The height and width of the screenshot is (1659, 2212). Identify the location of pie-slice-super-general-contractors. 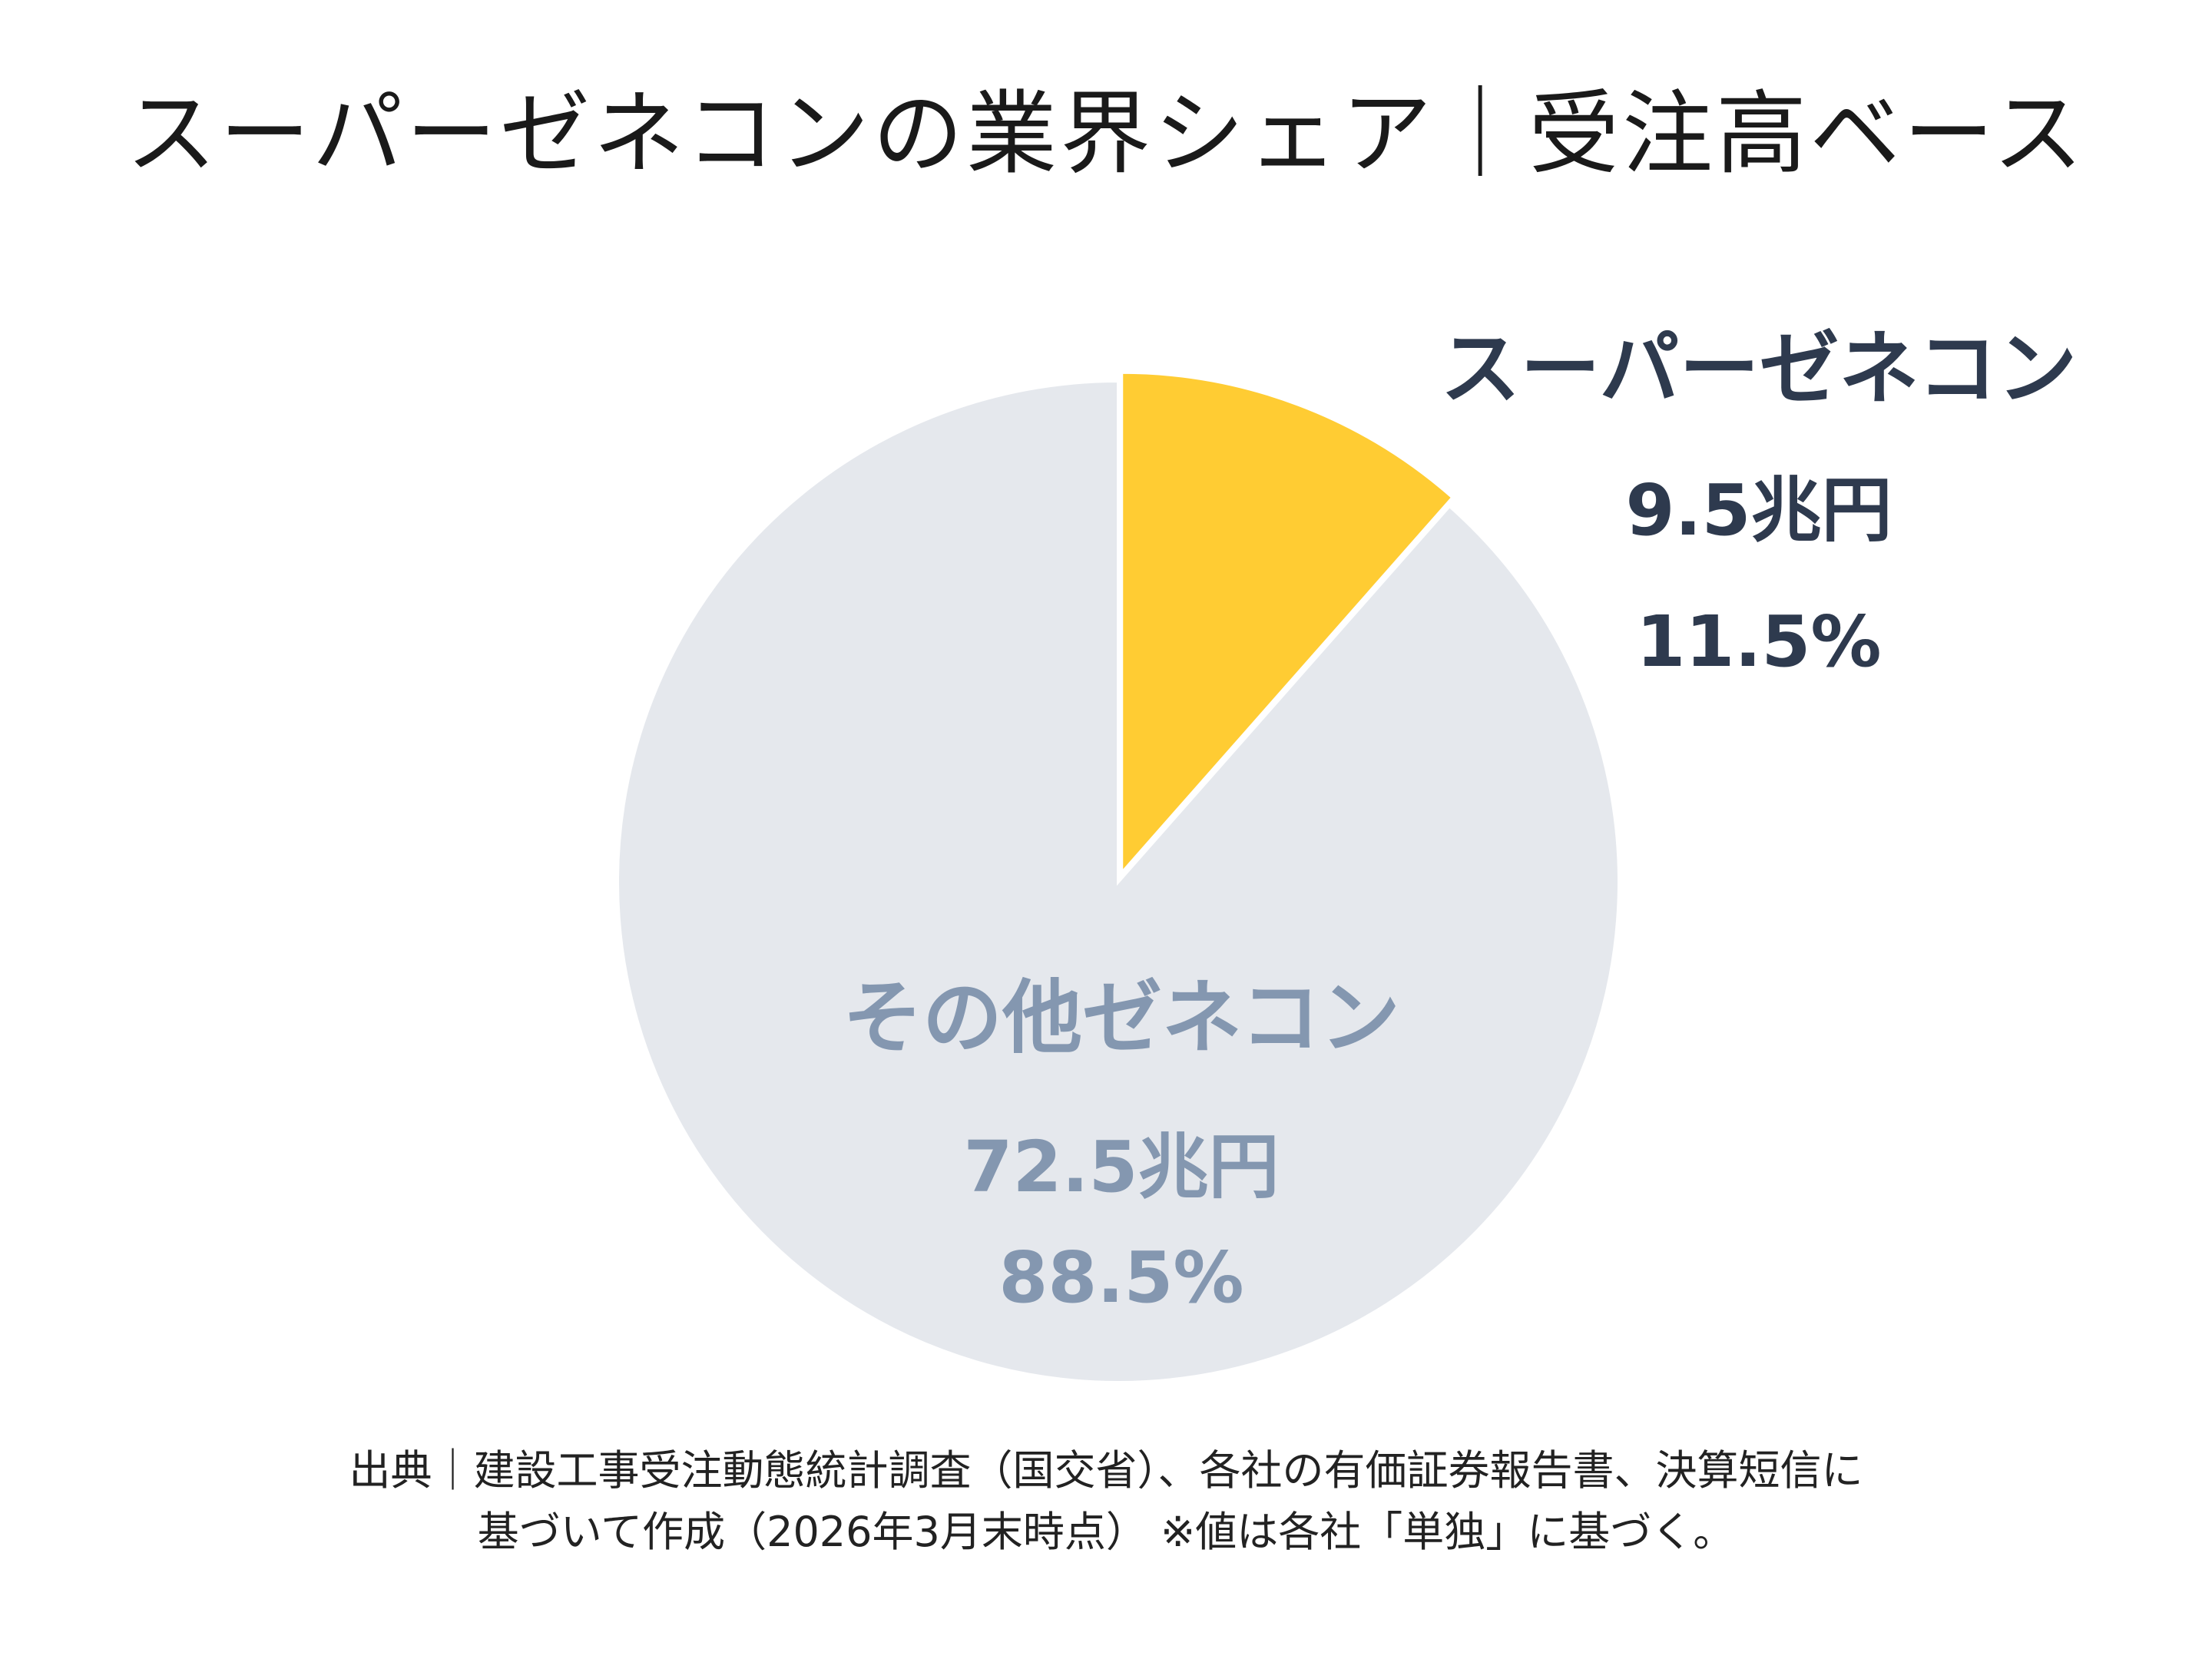
(1288, 624).